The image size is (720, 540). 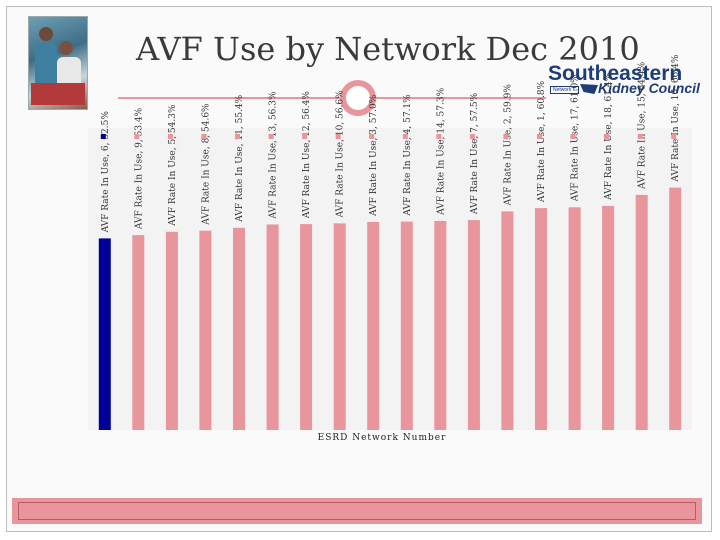 I want to click on data-label-network-4: AVF Rate In Use, 4, 57.1%, so click(x=408, y=155).